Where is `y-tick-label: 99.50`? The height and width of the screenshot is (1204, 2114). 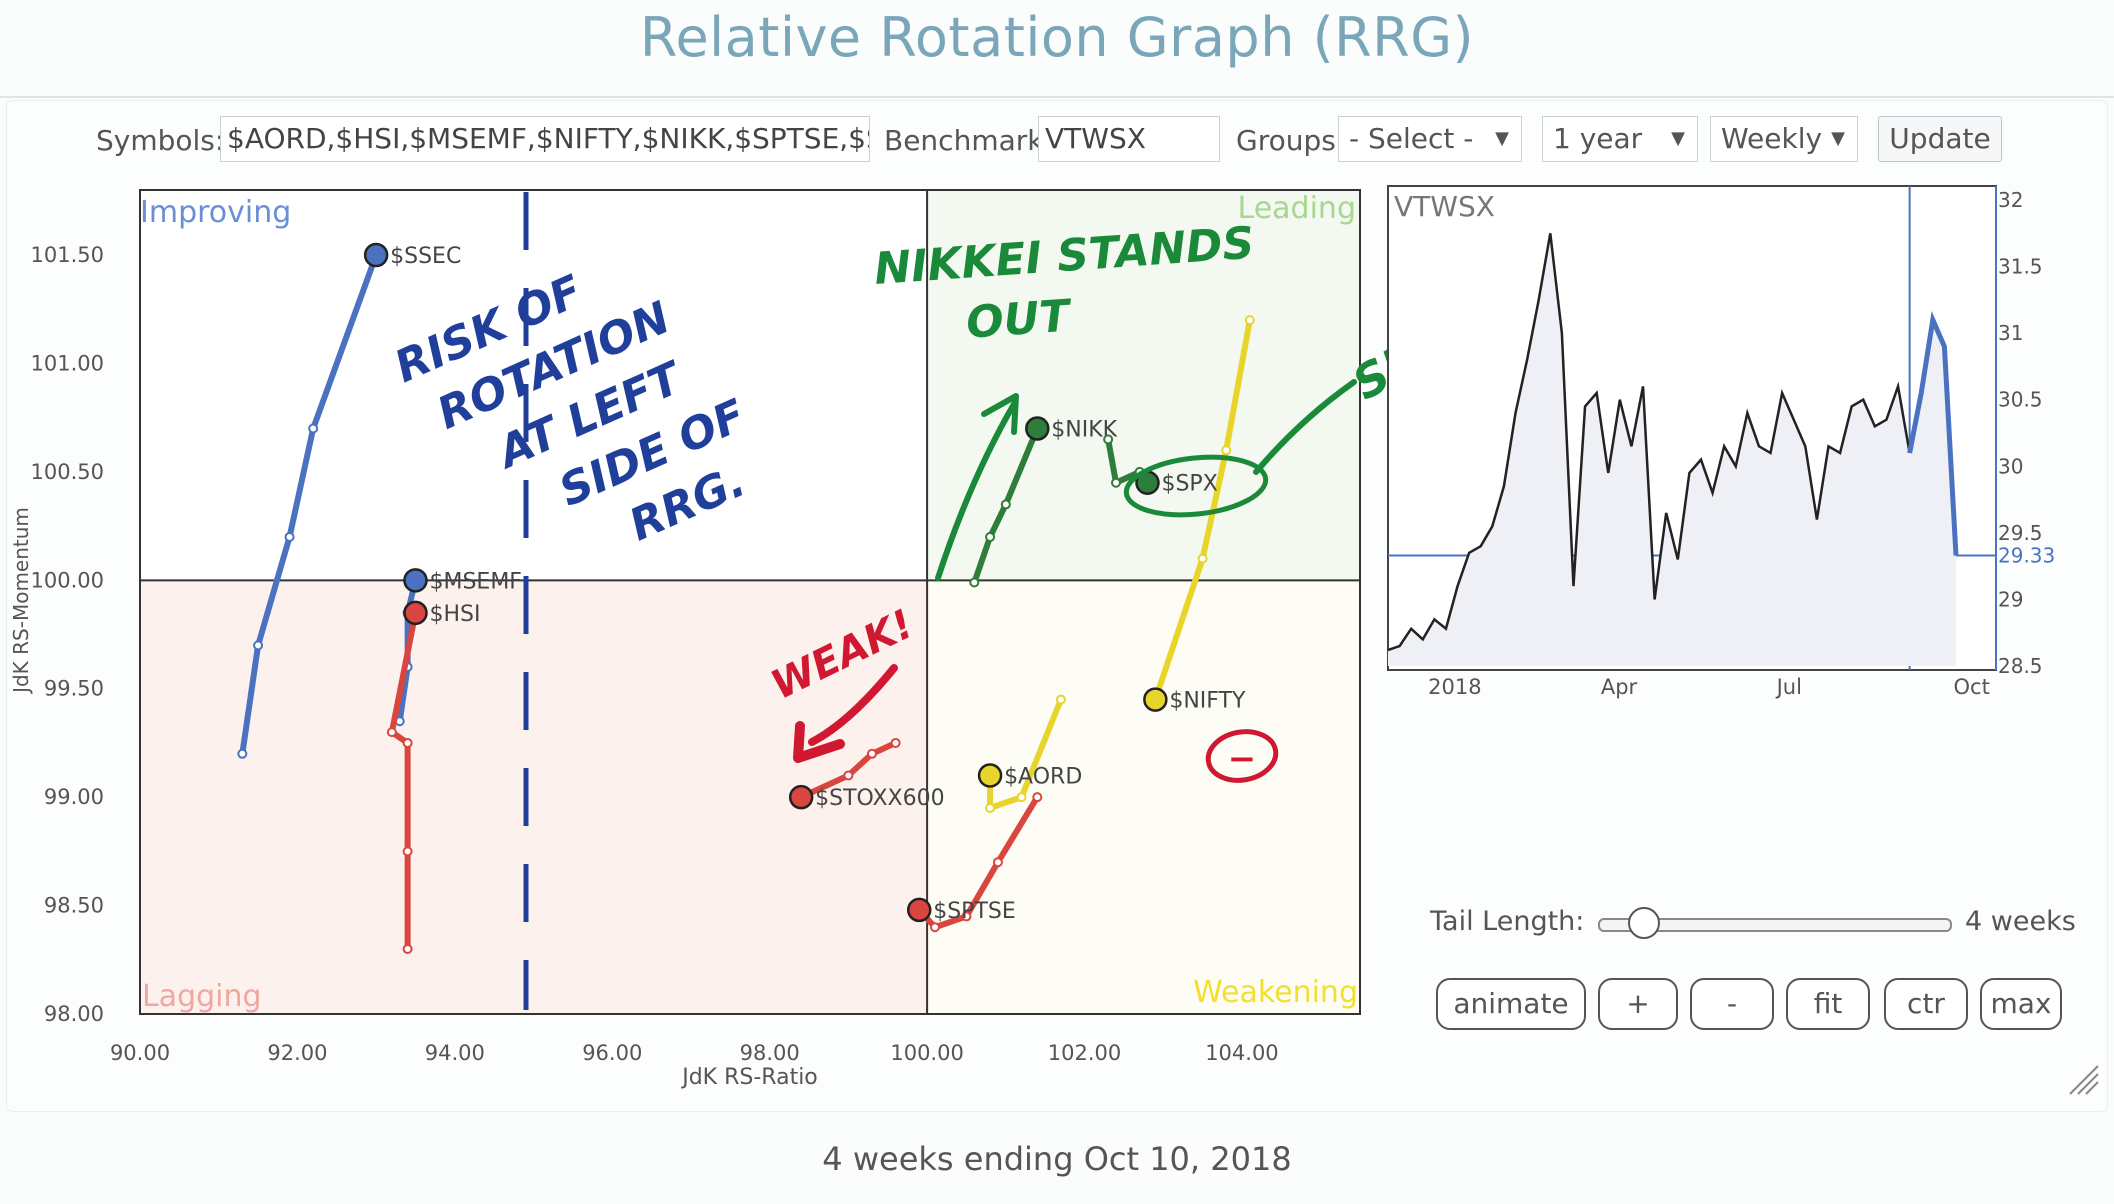
y-tick-label: 99.50 is located at coordinates (74, 689).